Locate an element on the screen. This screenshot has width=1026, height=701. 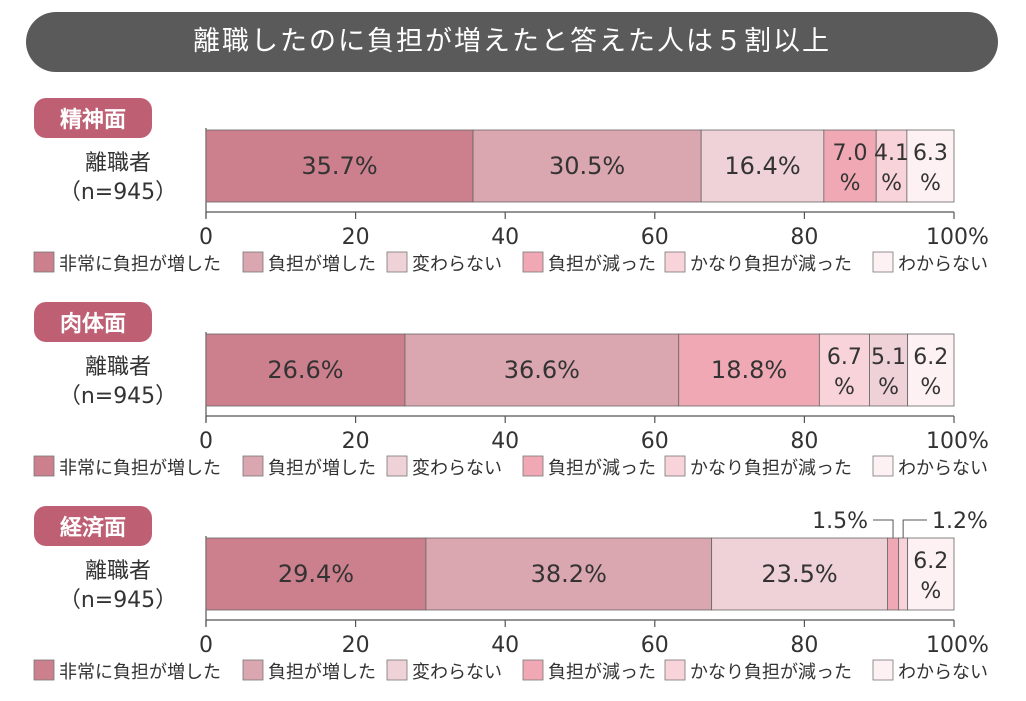
data-label: 1.5% is located at coordinates (840, 521).